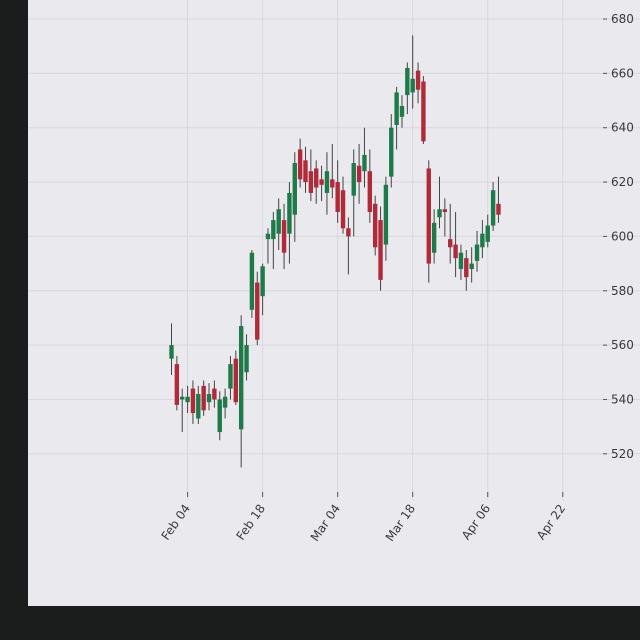 The width and height of the screenshot is (640, 640). I want to click on y-tick-label: 660, so click(622, 73).